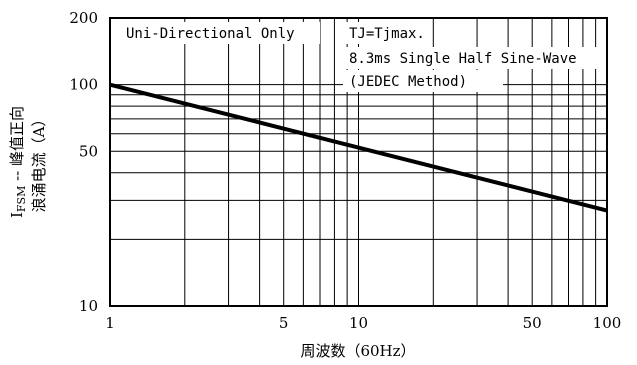 This screenshot has height=365, width=637. What do you see at coordinates (463, 59) in the screenshot?
I see `annotation-half-sine: 8.3ms Single Half Sine-Wave` at bounding box center [463, 59].